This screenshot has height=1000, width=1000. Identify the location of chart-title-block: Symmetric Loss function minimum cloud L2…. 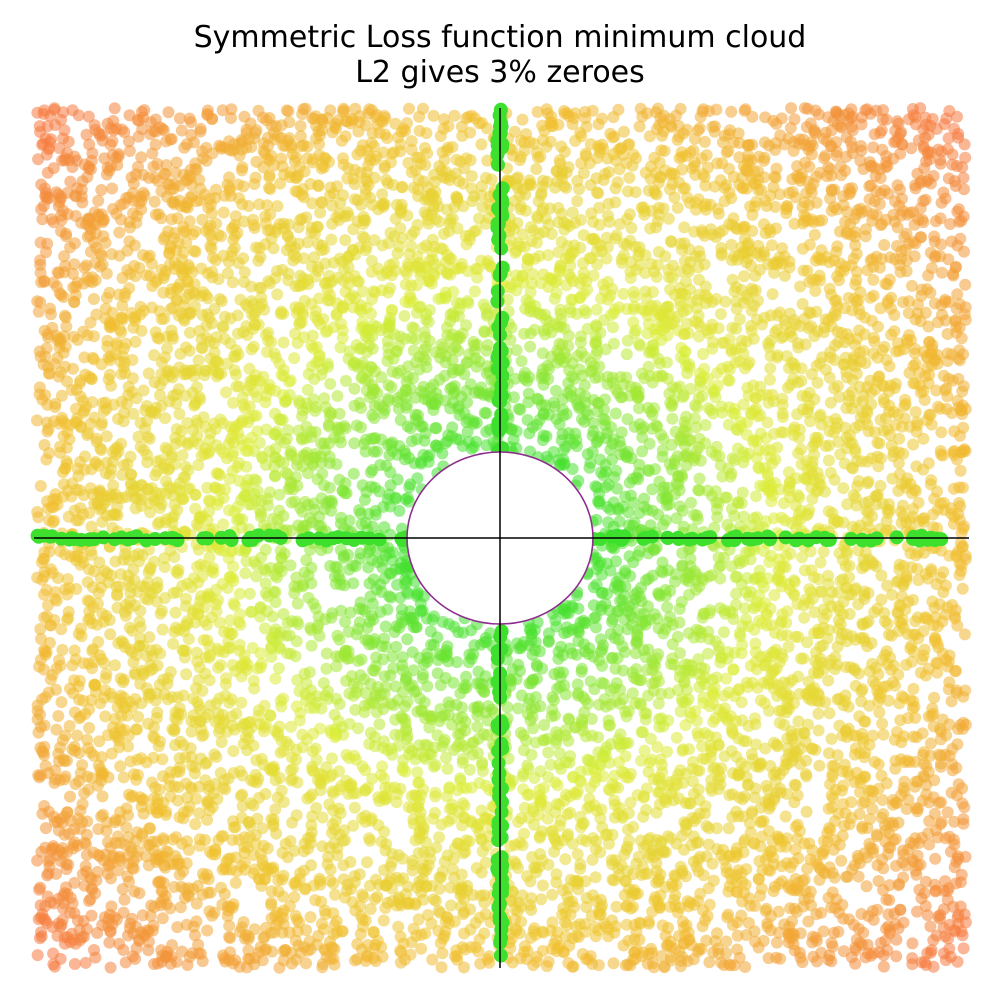
(500, 55).